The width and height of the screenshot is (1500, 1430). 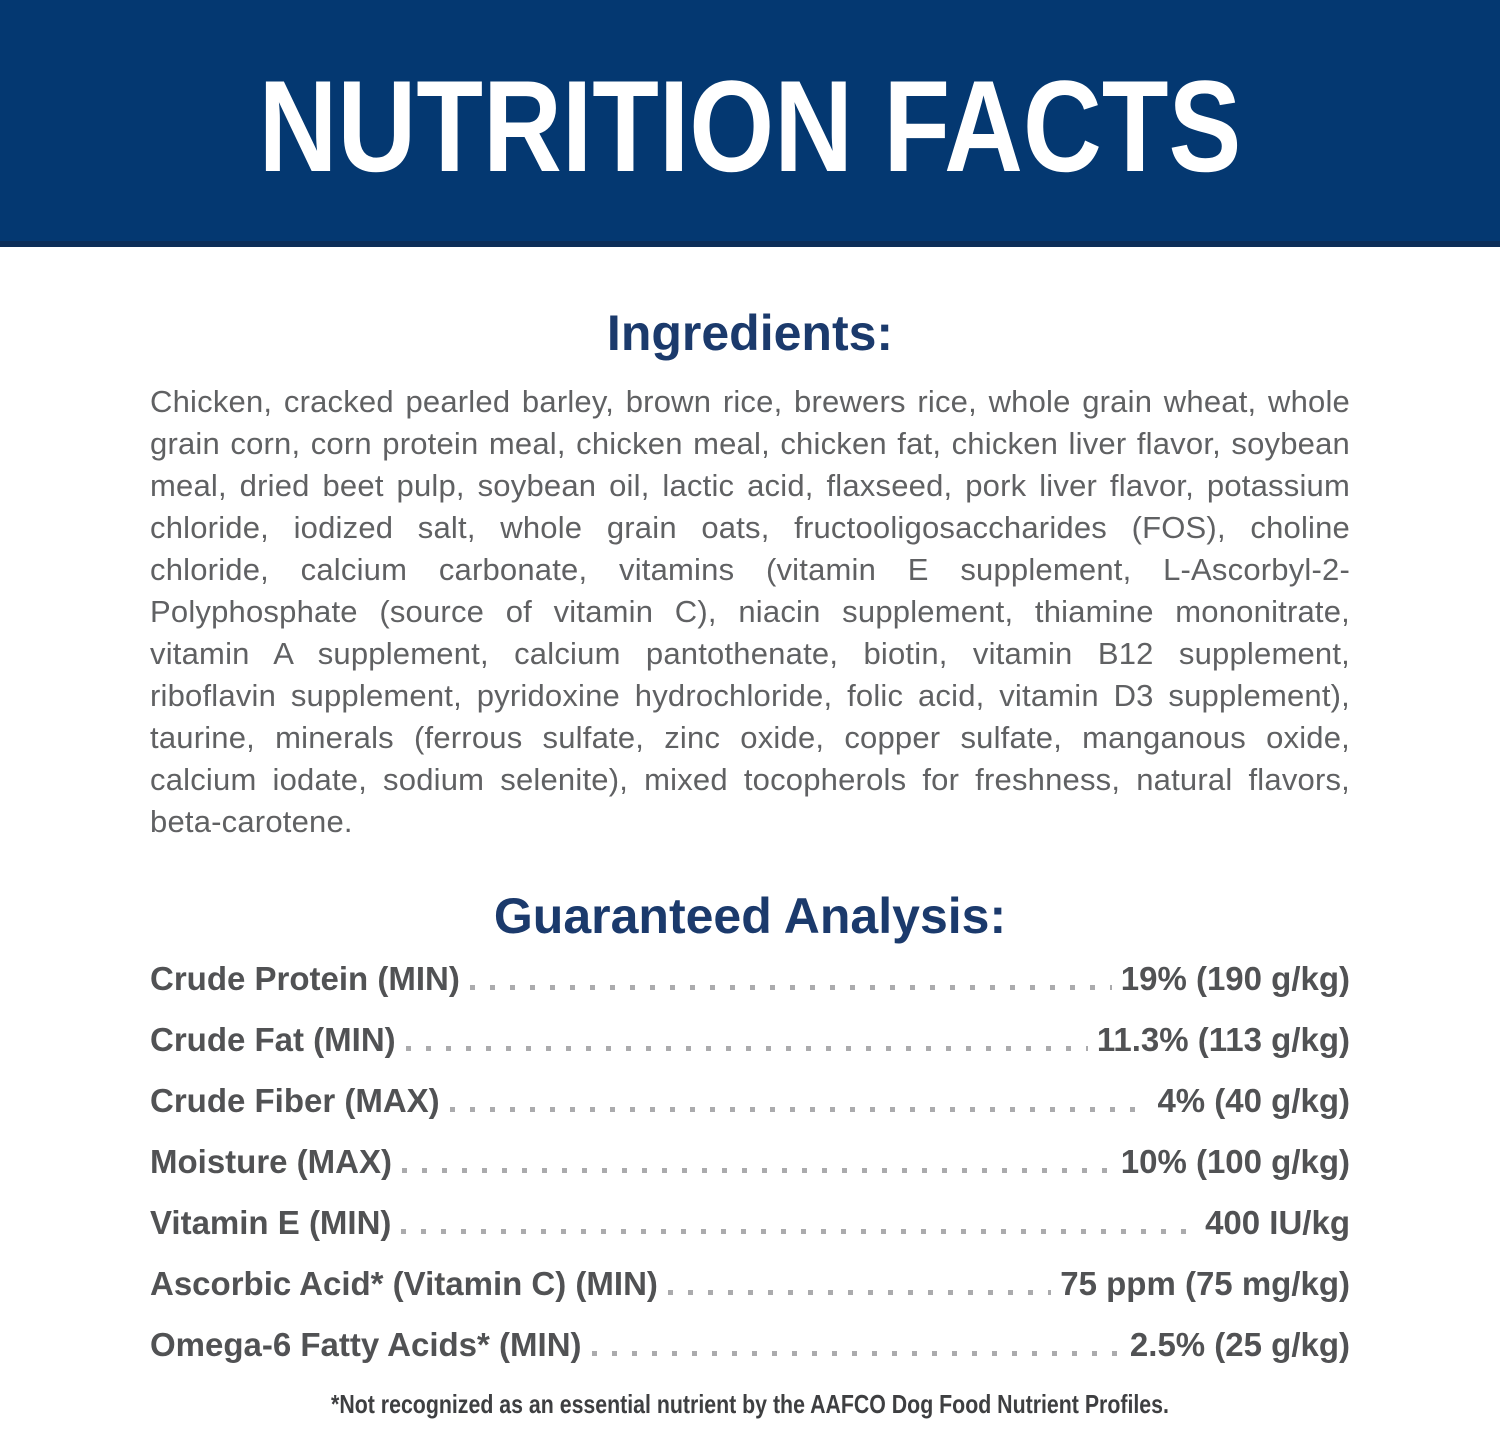 What do you see at coordinates (1239, 1344) in the screenshot?
I see `analysis-row-value: 2.5% (25 g/kg)` at bounding box center [1239, 1344].